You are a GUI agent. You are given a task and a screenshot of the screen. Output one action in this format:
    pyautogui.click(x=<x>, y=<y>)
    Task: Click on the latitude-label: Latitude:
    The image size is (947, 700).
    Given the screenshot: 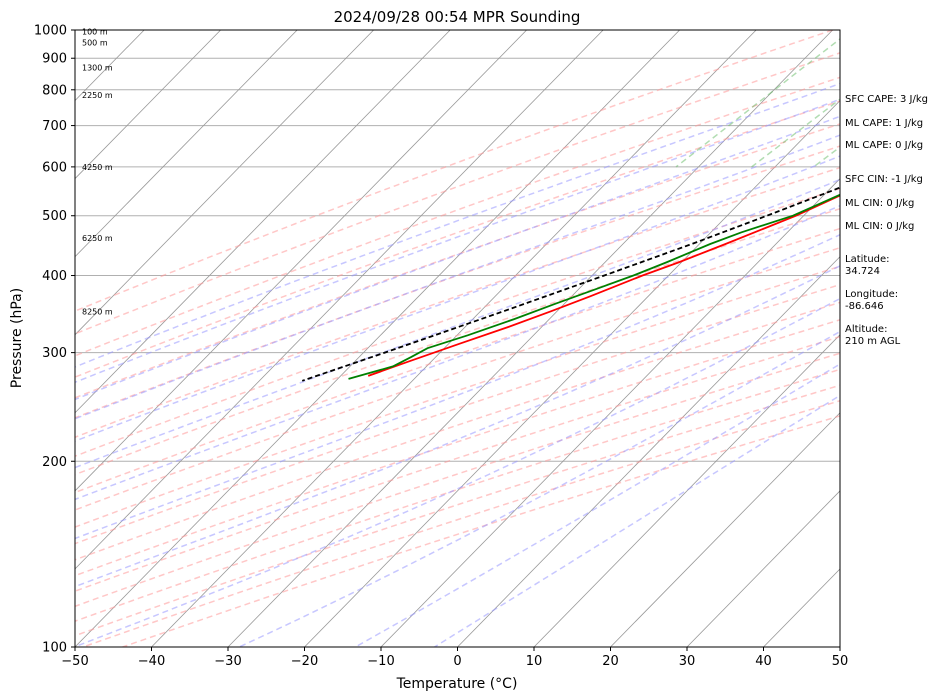 What is the action you would take?
    pyautogui.click(x=867, y=259)
    